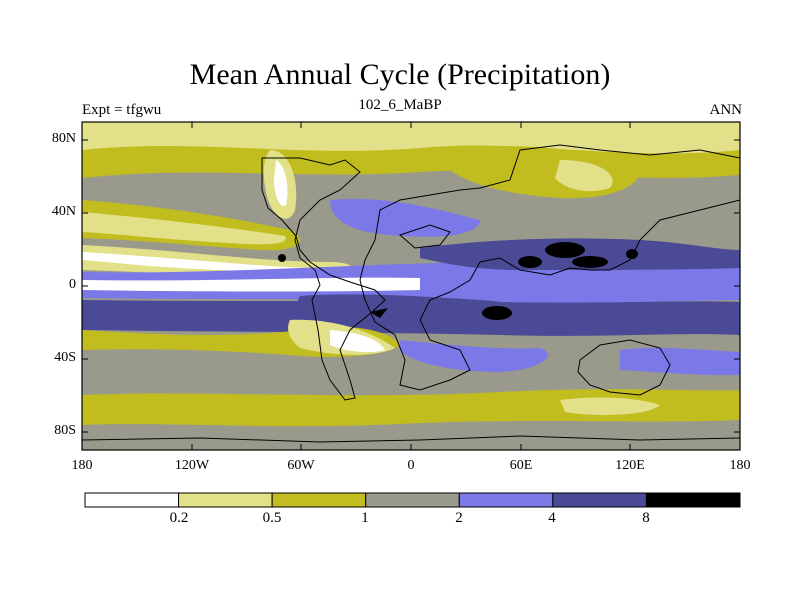 This screenshot has height=600, width=800. Describe the element at coordinates (400, 74) in the screenshot. I see `plot-title: Mean Annual Cycle (Precipitation)` at that location.